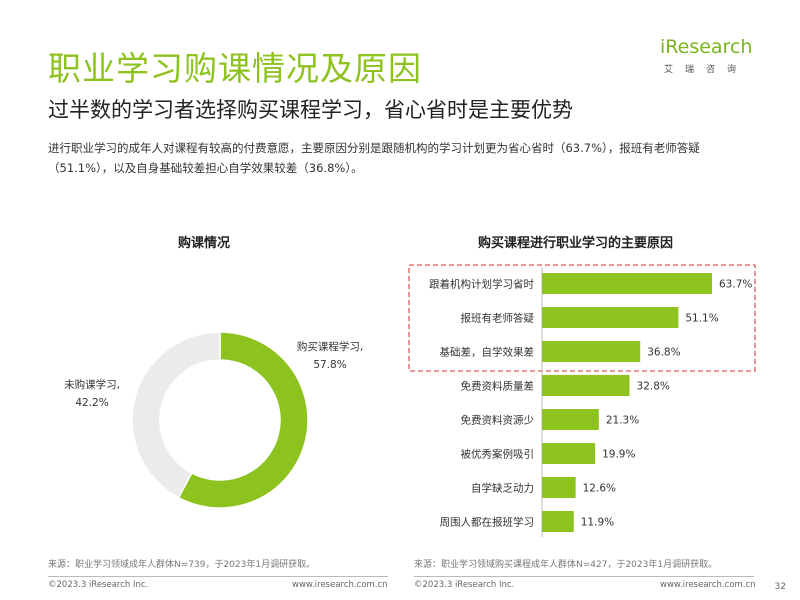  I want to click on donut-label-1: 未购课学习, 42.2%, so click(92, 393).